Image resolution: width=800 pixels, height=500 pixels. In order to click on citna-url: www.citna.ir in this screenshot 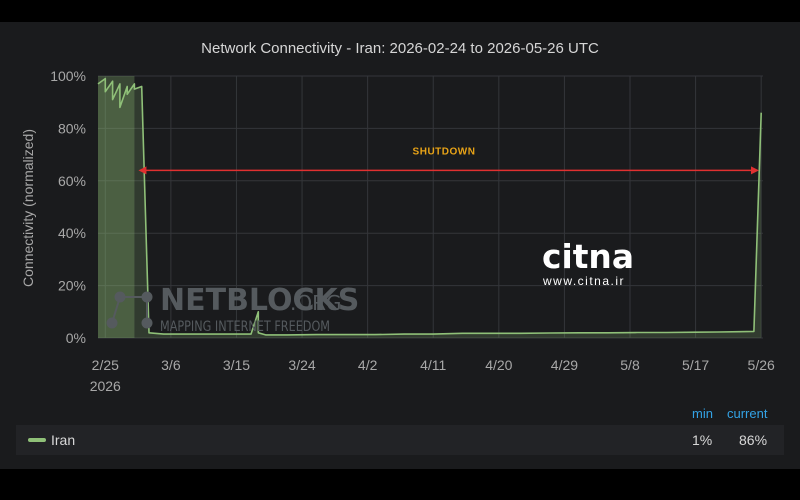, I will do `click(583, 281)`.